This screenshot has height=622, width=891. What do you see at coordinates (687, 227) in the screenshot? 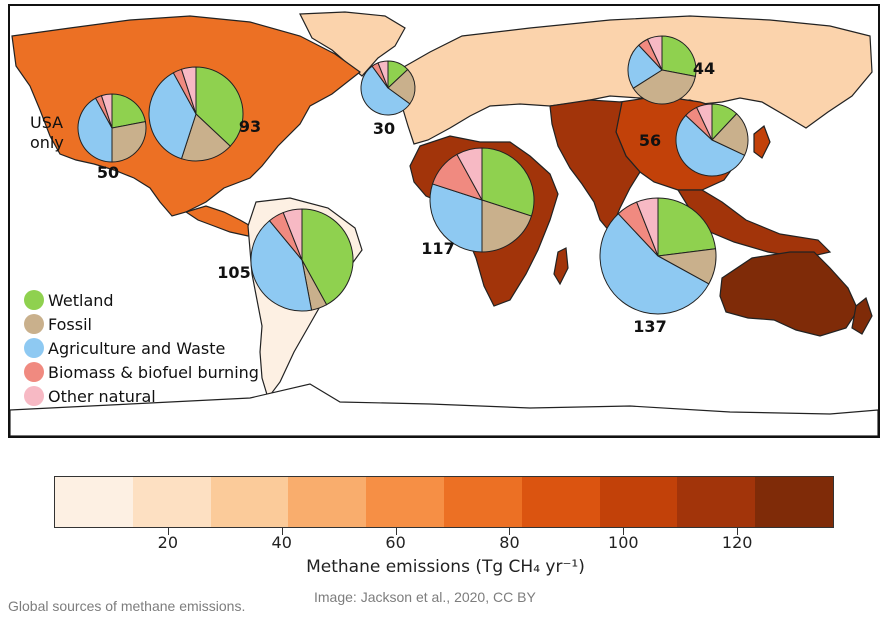
I see `pie-slice-south-asia-wetland` at bounding box center [687, 227].